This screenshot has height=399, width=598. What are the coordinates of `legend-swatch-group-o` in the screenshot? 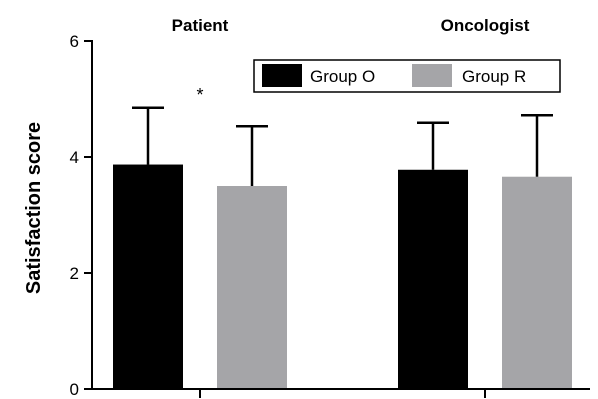 It's located at (282, 75).